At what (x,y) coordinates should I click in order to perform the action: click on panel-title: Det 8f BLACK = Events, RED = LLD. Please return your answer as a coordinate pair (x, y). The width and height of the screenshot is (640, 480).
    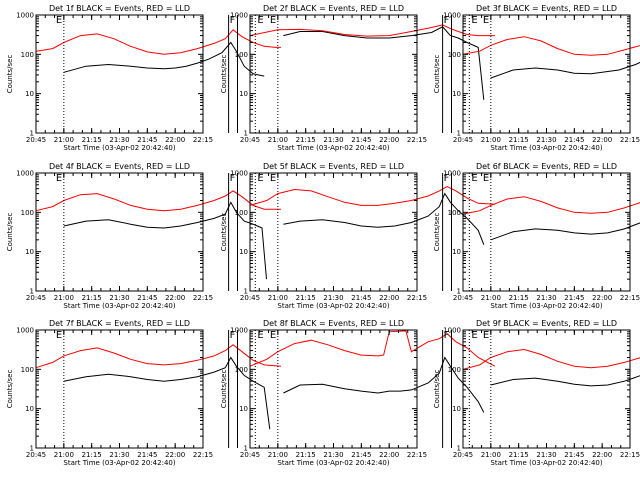
    Looking at the image, I should click on (333, 323).